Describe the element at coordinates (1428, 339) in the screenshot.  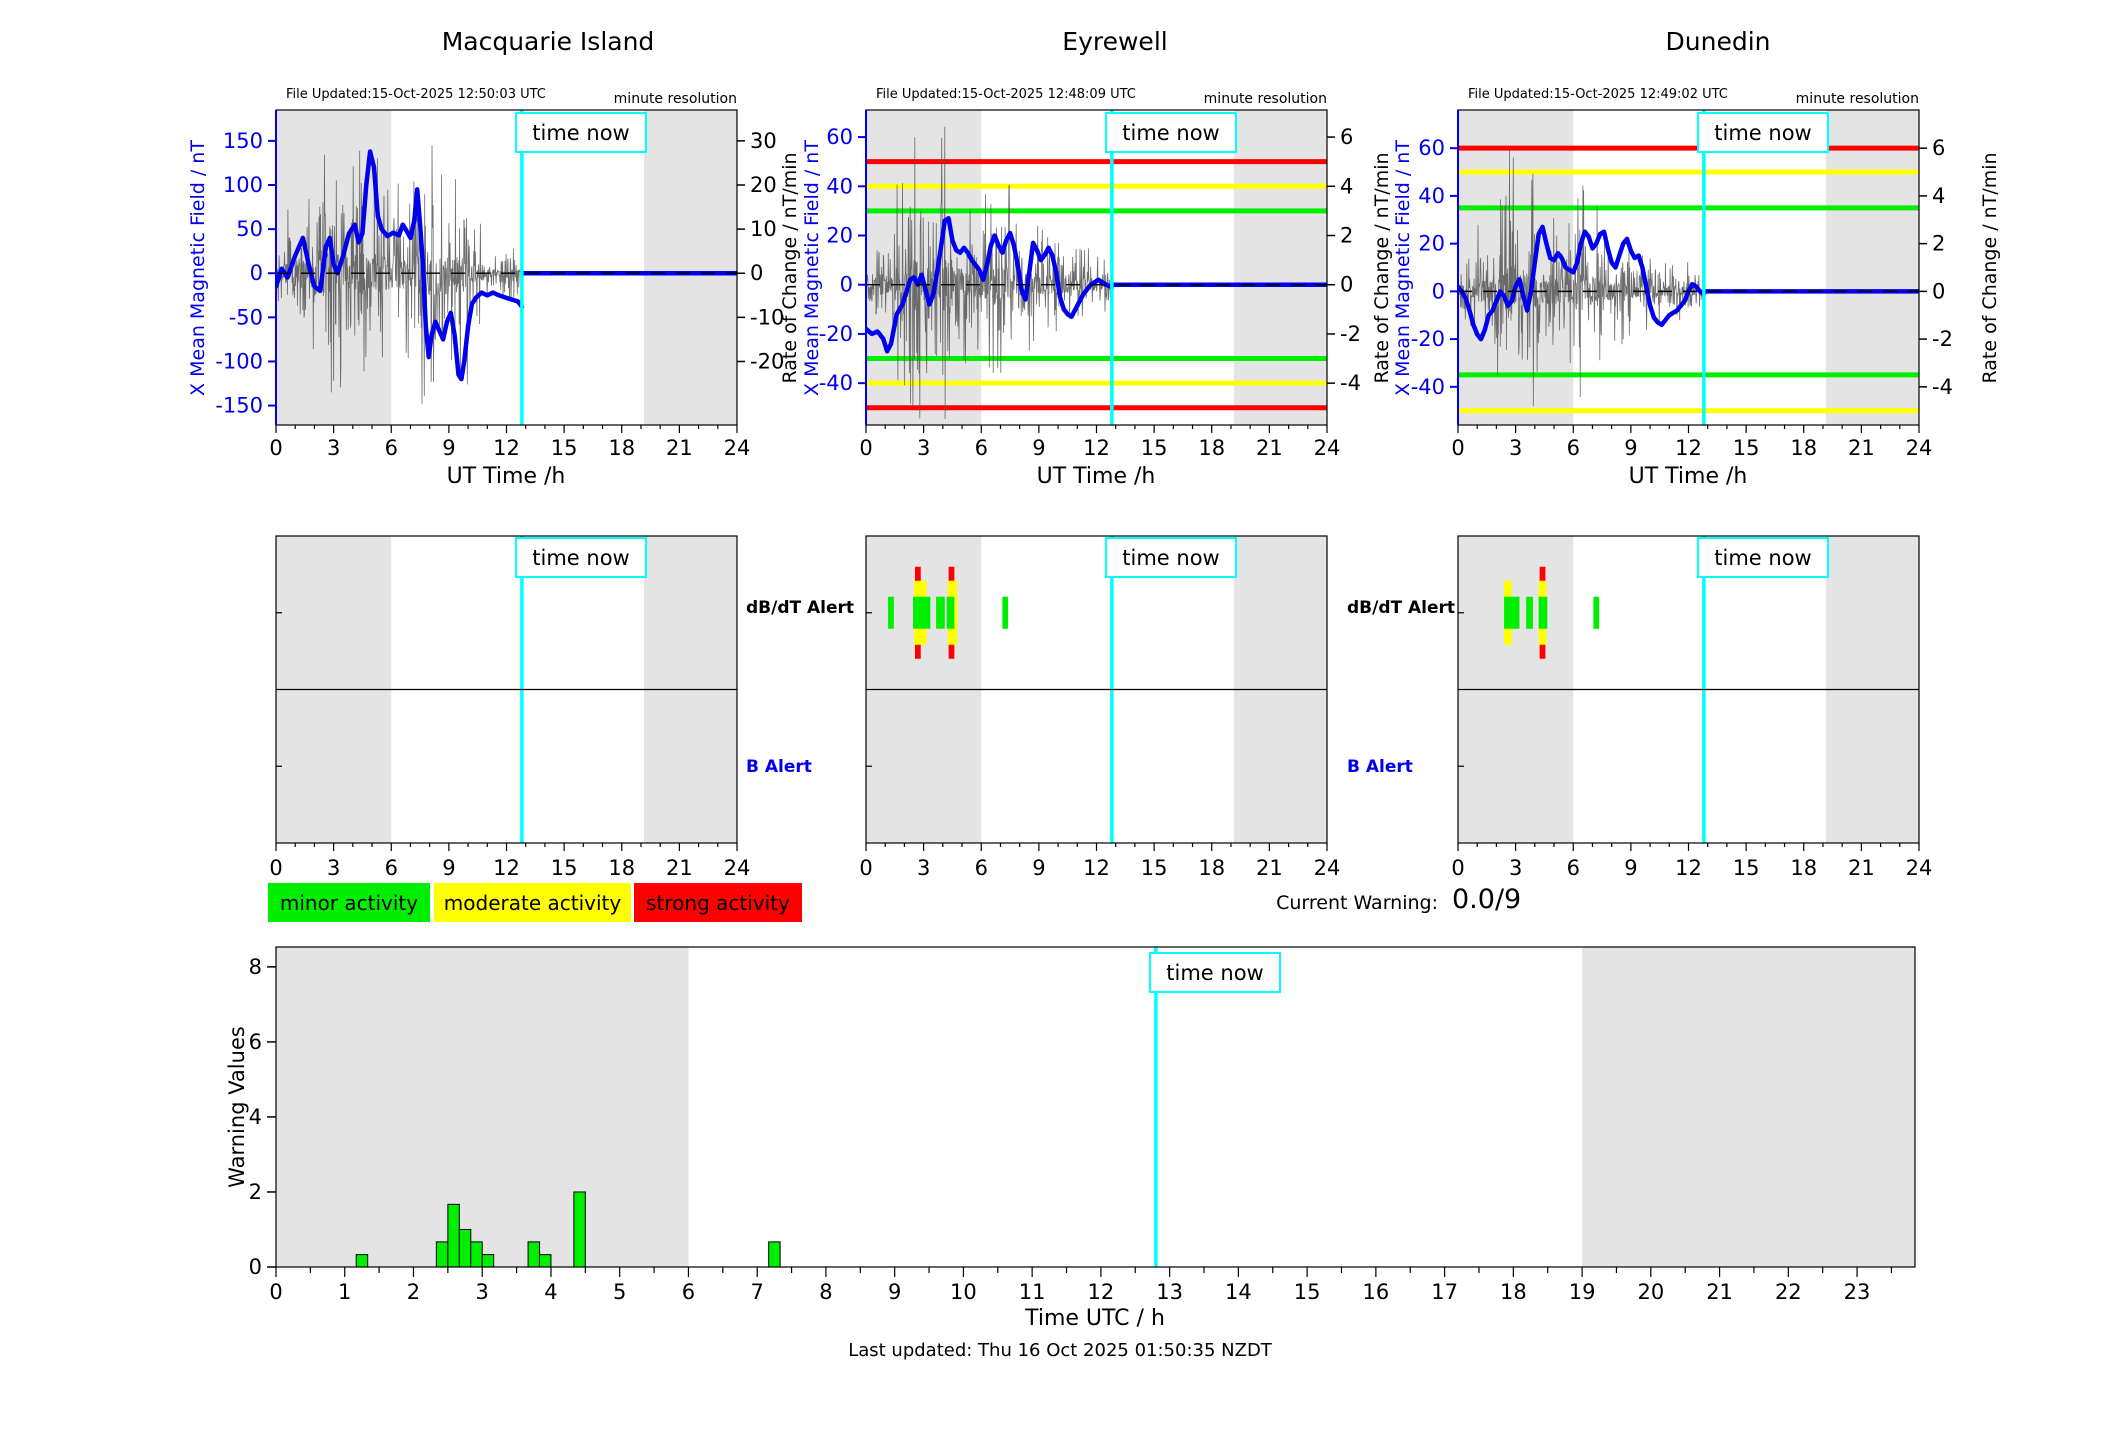
I see `y-tick-label-left: -20` at that location.